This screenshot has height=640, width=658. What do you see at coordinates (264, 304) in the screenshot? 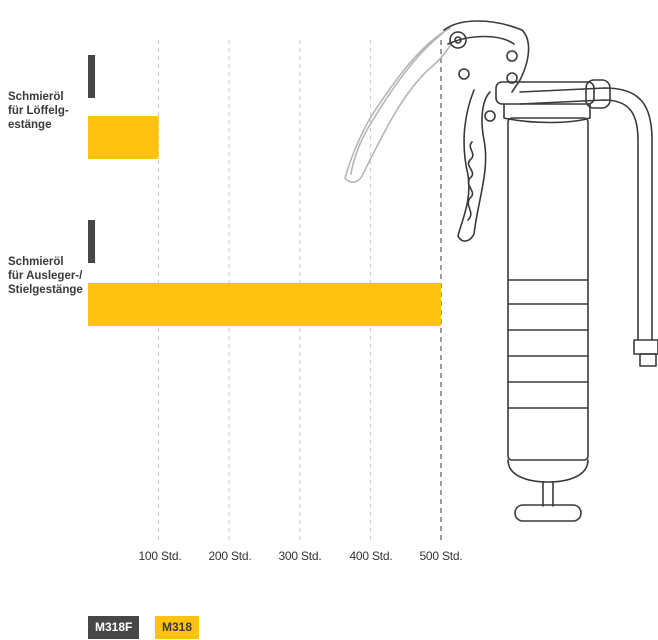
I see `bar-m318-cat1` at bounding box center [264, 304].